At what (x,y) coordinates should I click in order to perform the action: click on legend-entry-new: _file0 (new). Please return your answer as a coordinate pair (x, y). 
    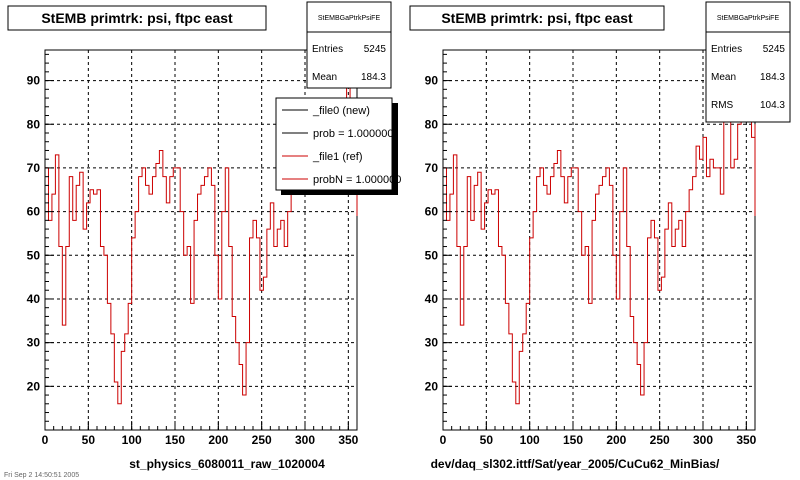
    Looking at the image, I should click on (341, 111).